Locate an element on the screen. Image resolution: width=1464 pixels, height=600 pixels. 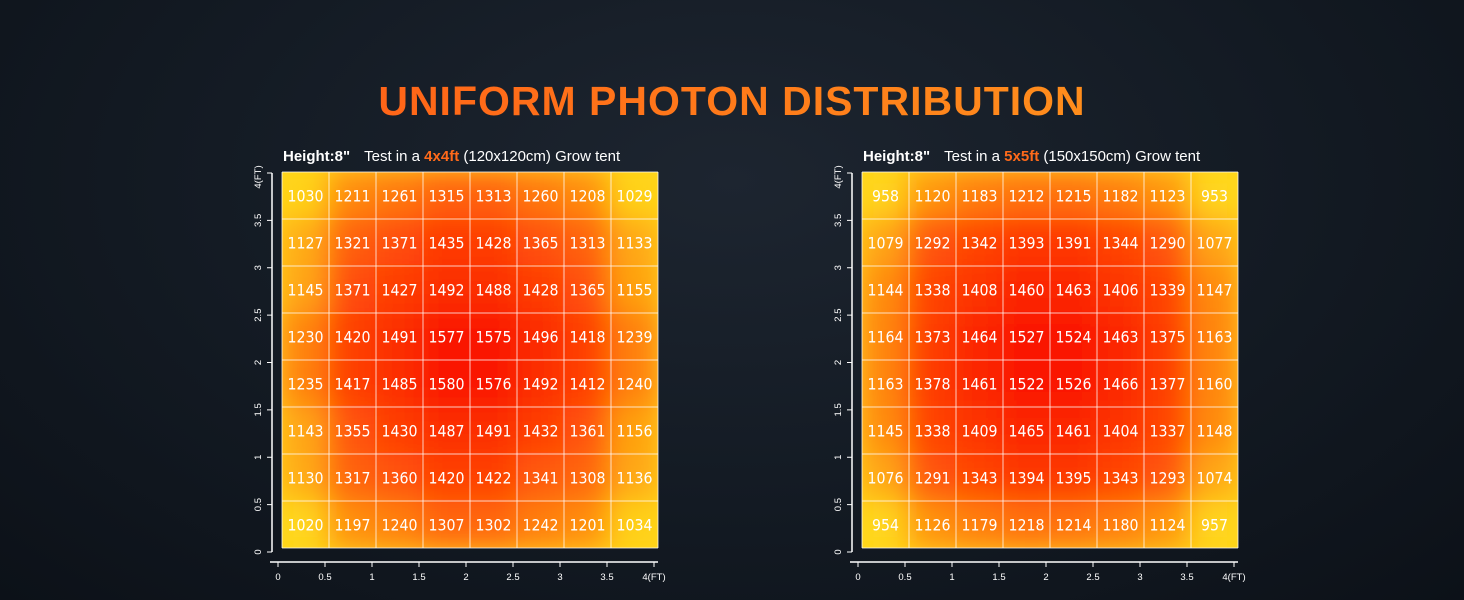
x-tick-label: 4(FT) is located at coordinates (653, 577).